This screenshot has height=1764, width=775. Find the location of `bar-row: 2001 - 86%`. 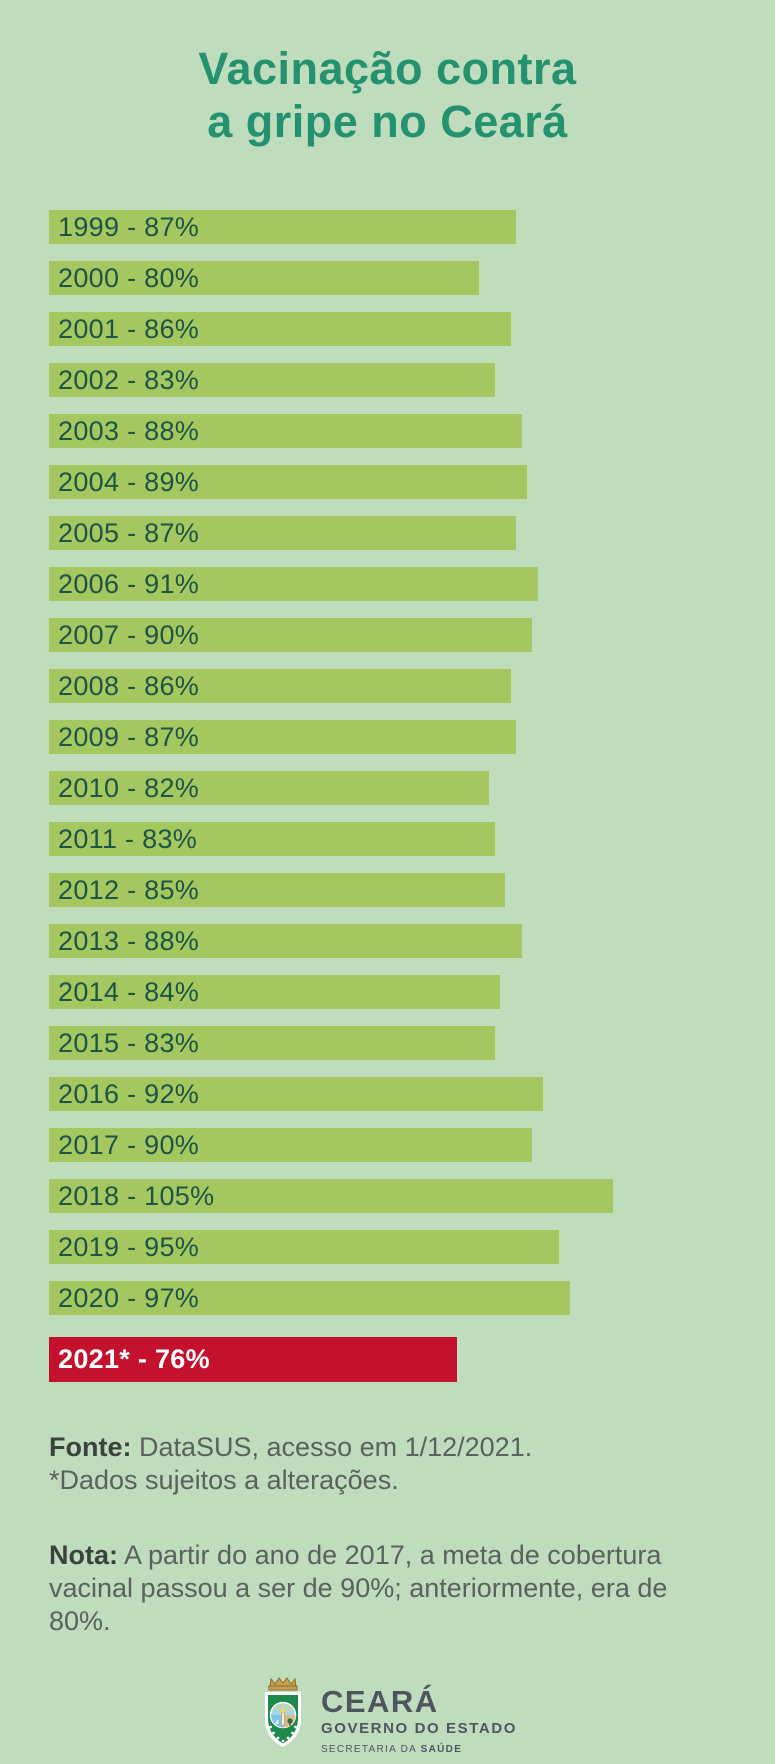

bar-row: 2001 - 86% is located at coordinates (280, 329).